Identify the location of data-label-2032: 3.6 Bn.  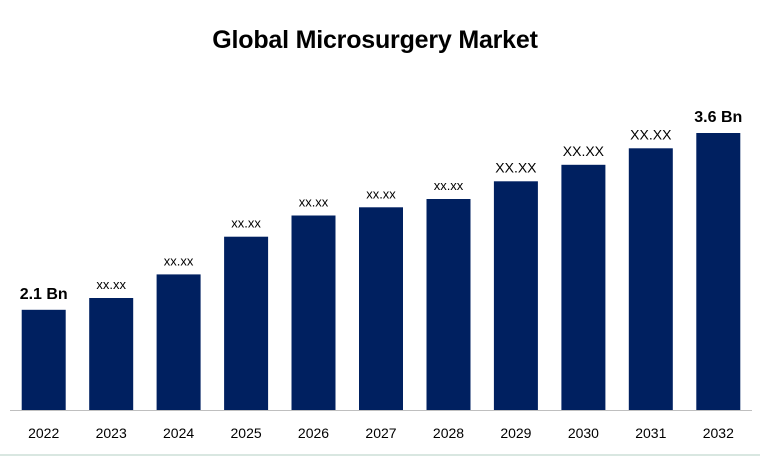
(718, 117).